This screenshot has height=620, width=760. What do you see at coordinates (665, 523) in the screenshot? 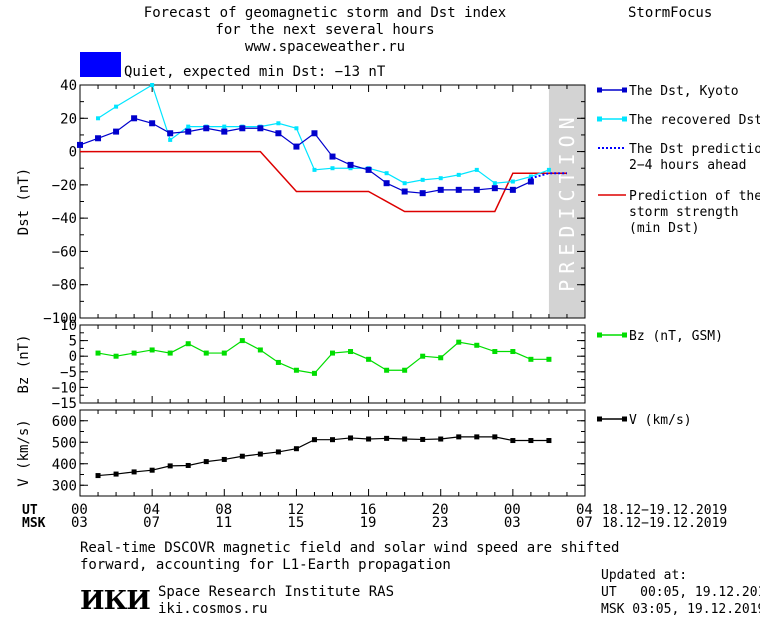
I see `msk-date-range: 18.12−19.12.2019` at bounding box center [665, 523].